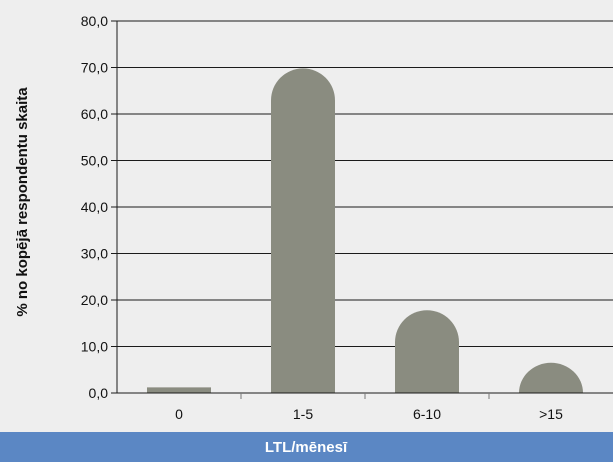  Describe the element at coordinates (22, 202) in the screenshot. I see `y-axis-label: % no kopējā respondentu skaita` at that location.